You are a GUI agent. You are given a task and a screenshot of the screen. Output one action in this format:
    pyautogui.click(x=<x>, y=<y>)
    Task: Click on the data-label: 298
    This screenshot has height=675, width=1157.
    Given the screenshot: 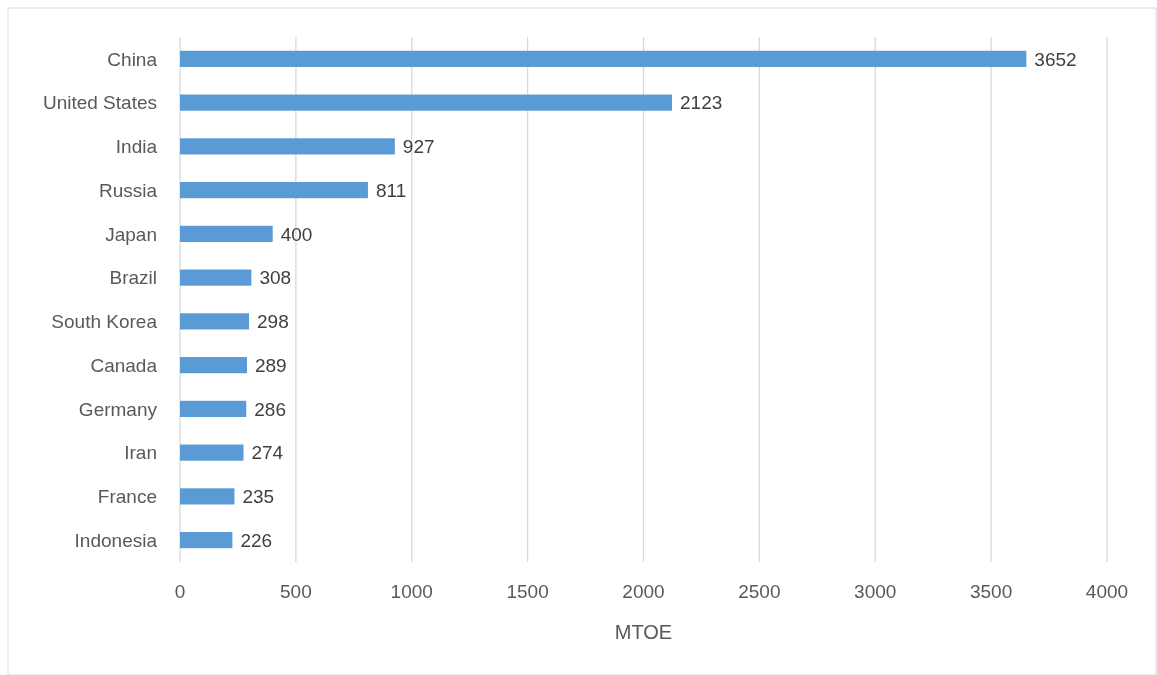 What is the action you would take?
    pyautogui.click(x=273, y=322)
    